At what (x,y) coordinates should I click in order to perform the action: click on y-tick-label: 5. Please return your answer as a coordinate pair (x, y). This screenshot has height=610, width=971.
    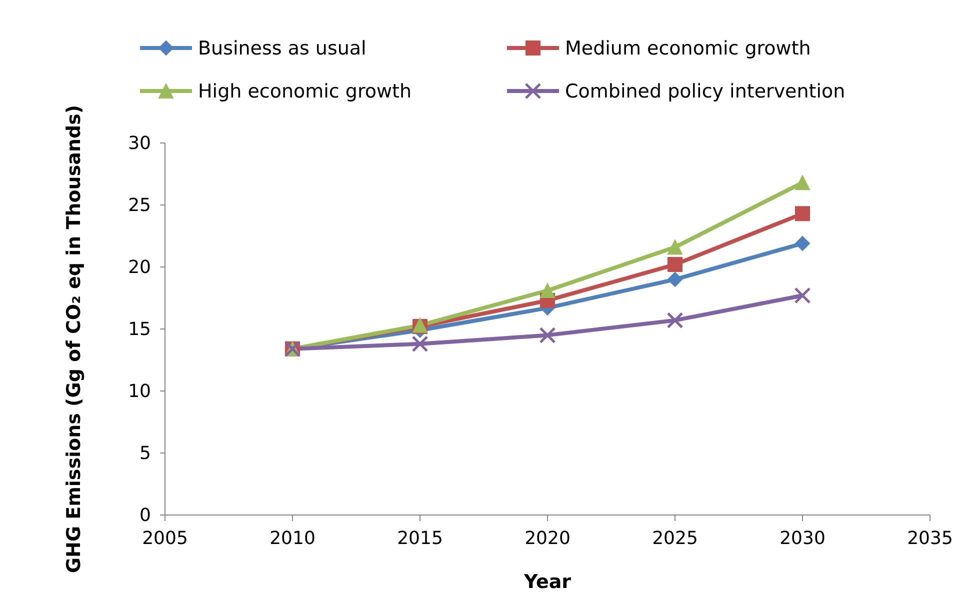
    Looking at the image, I should click on (145, 453).